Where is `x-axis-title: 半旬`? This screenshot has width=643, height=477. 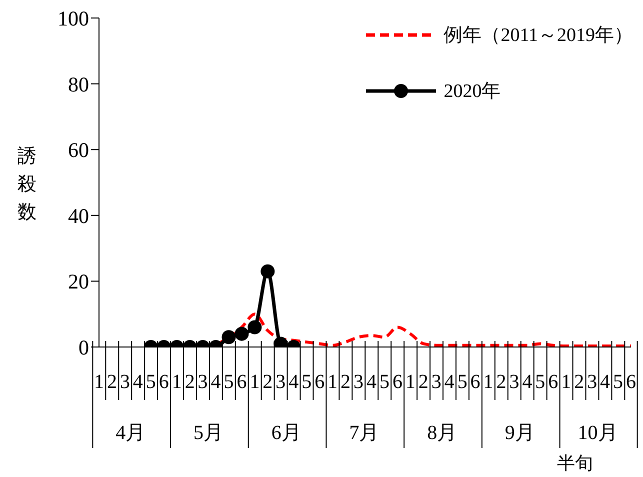 x-axis-title: 半旬 is located at coordinates (575, 463).